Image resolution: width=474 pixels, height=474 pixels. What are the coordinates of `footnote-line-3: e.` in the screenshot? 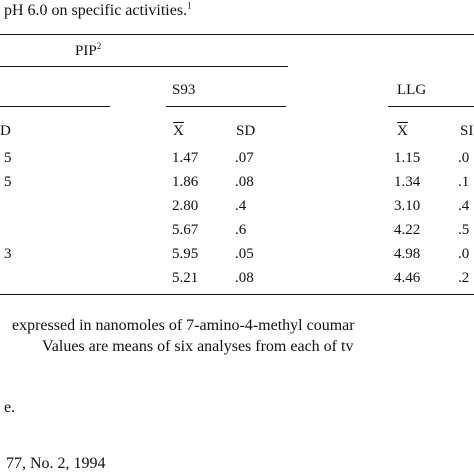 It's located at (10, 407).